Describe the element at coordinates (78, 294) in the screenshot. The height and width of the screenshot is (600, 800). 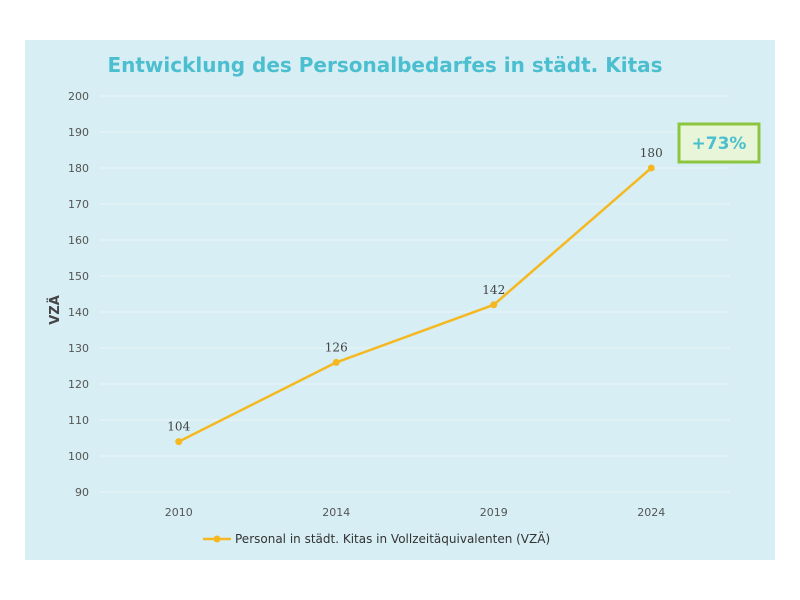
I see `y-axis-ticks: 90 100 110 120 130 140 150 160 170 180 190 200` at that location.